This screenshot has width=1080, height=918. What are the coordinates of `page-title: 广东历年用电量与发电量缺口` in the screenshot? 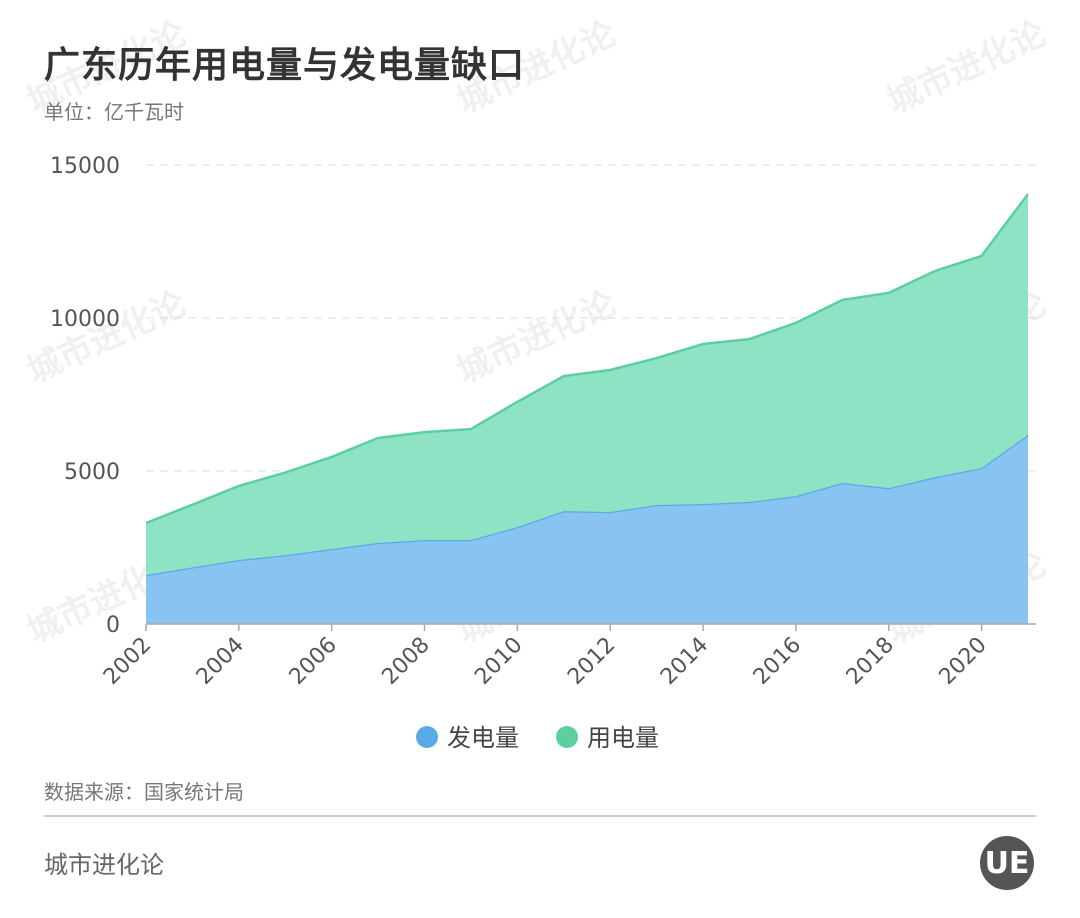 It's located at (285, 65).